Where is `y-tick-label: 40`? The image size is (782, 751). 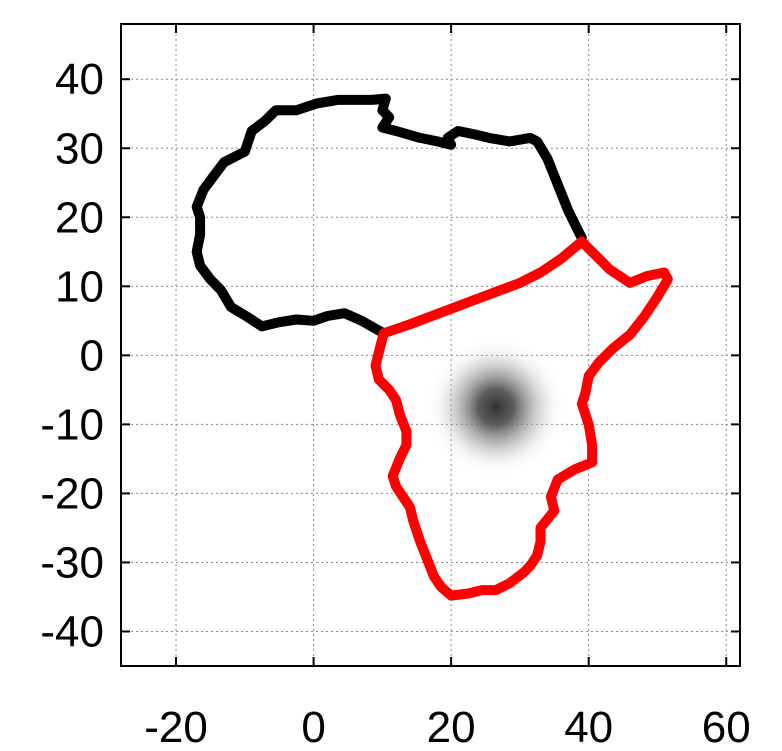
y-tick-label: 40 is located at coordinates (79, 79).